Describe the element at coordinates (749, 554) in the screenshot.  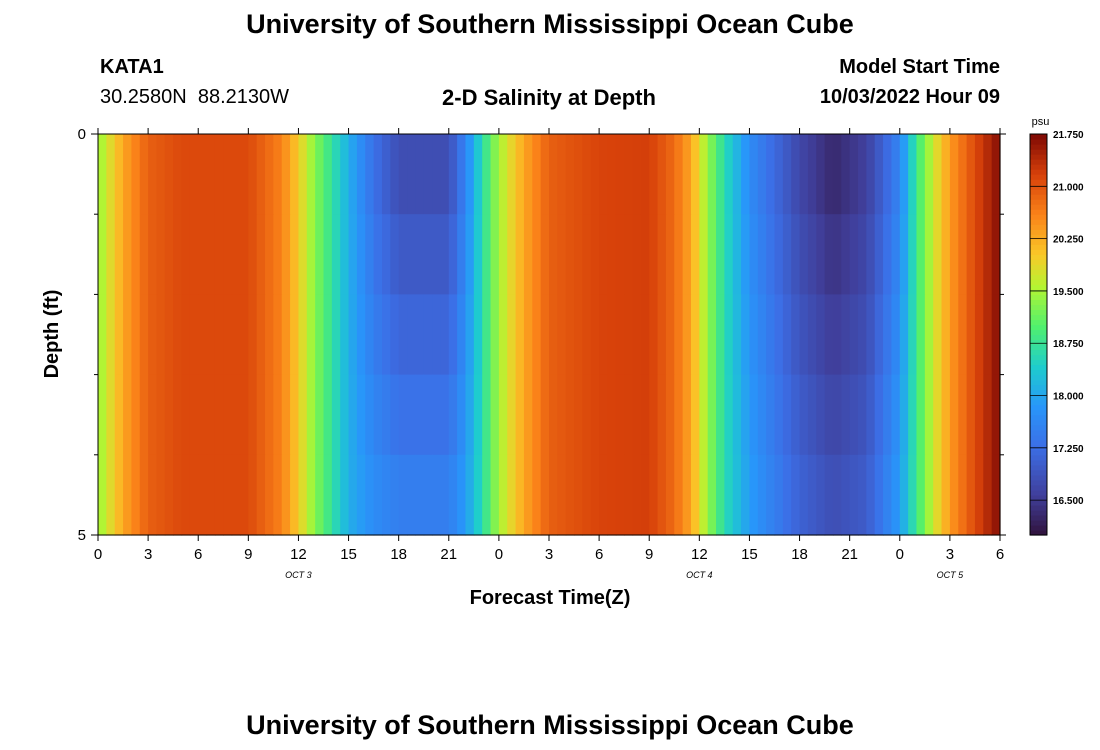
I see `x-tick-label: 15` at that location.